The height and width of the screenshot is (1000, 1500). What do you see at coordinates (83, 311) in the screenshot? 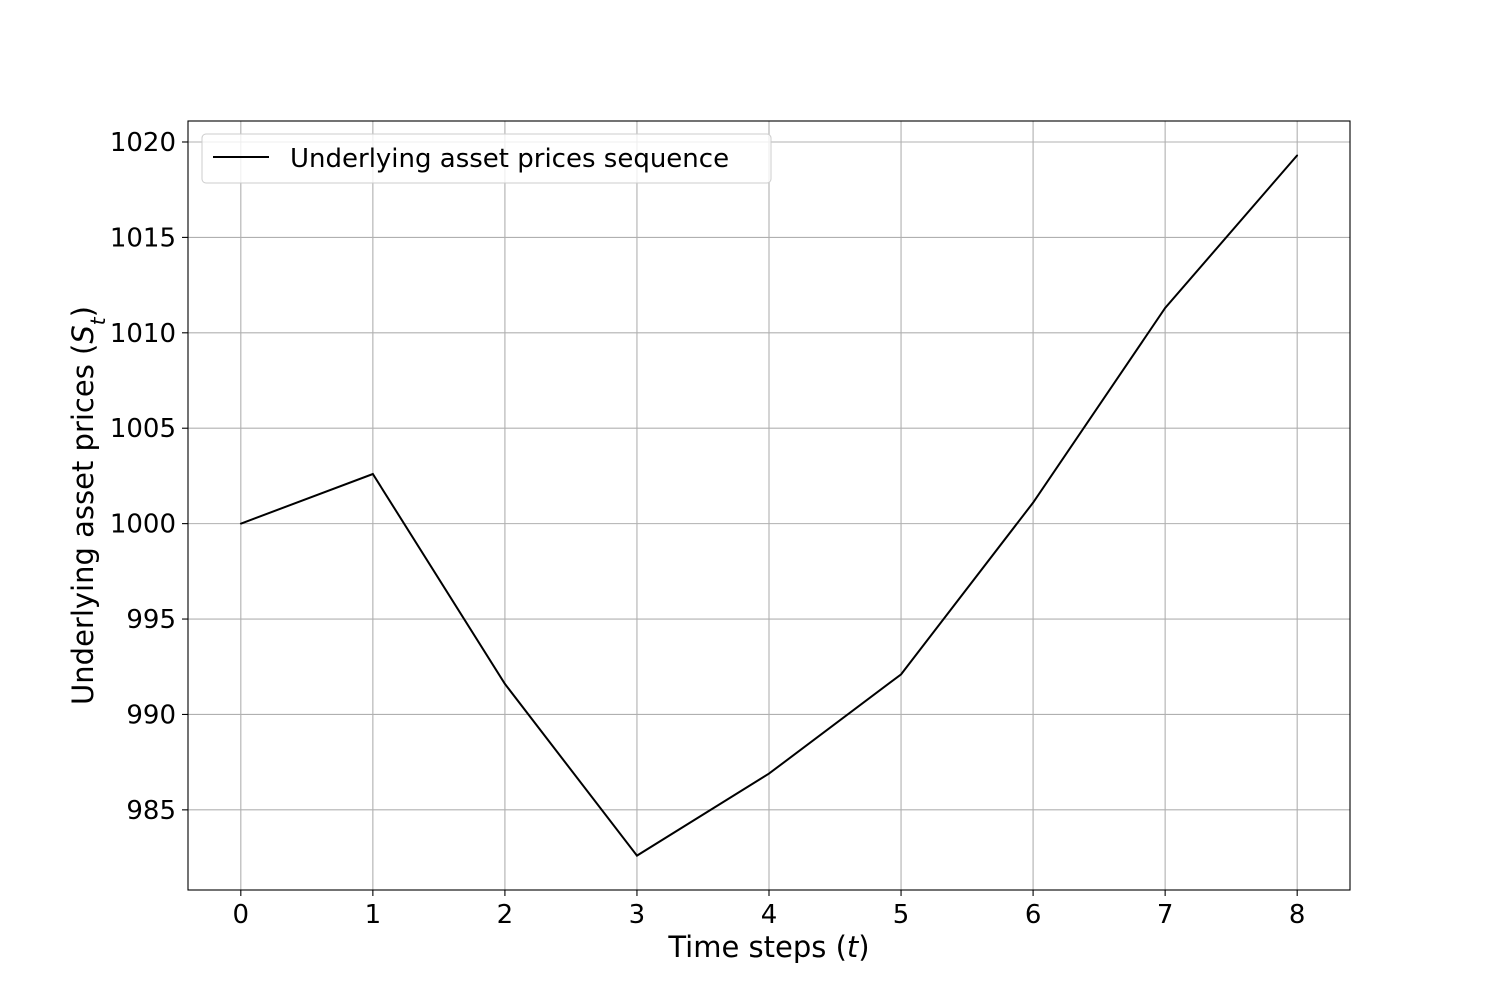
I see `y-axis-label-close: )` at bounding box center [83, 311].